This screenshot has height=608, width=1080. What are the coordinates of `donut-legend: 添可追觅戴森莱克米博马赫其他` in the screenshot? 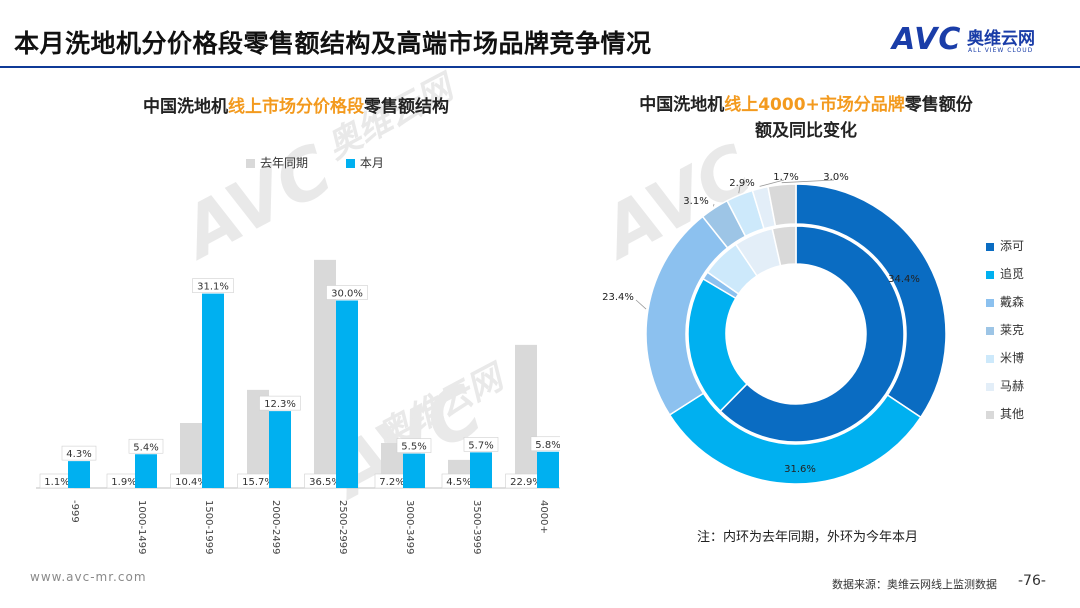 It's located at (1005, 334).